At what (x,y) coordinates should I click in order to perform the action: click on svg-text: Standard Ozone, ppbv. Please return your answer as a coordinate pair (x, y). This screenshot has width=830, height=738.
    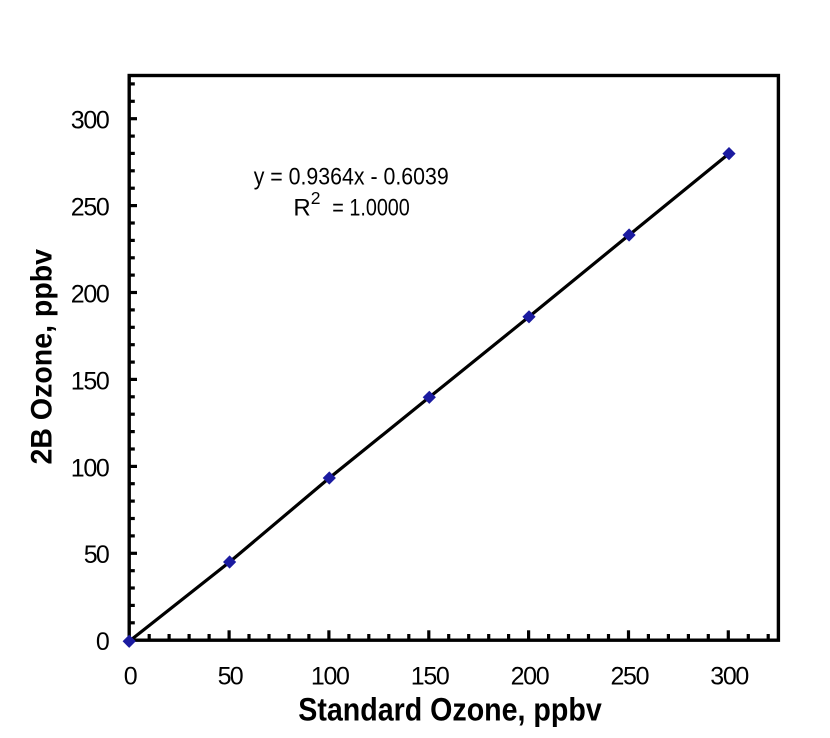
    Looking at the image, I should click on (450, 710).